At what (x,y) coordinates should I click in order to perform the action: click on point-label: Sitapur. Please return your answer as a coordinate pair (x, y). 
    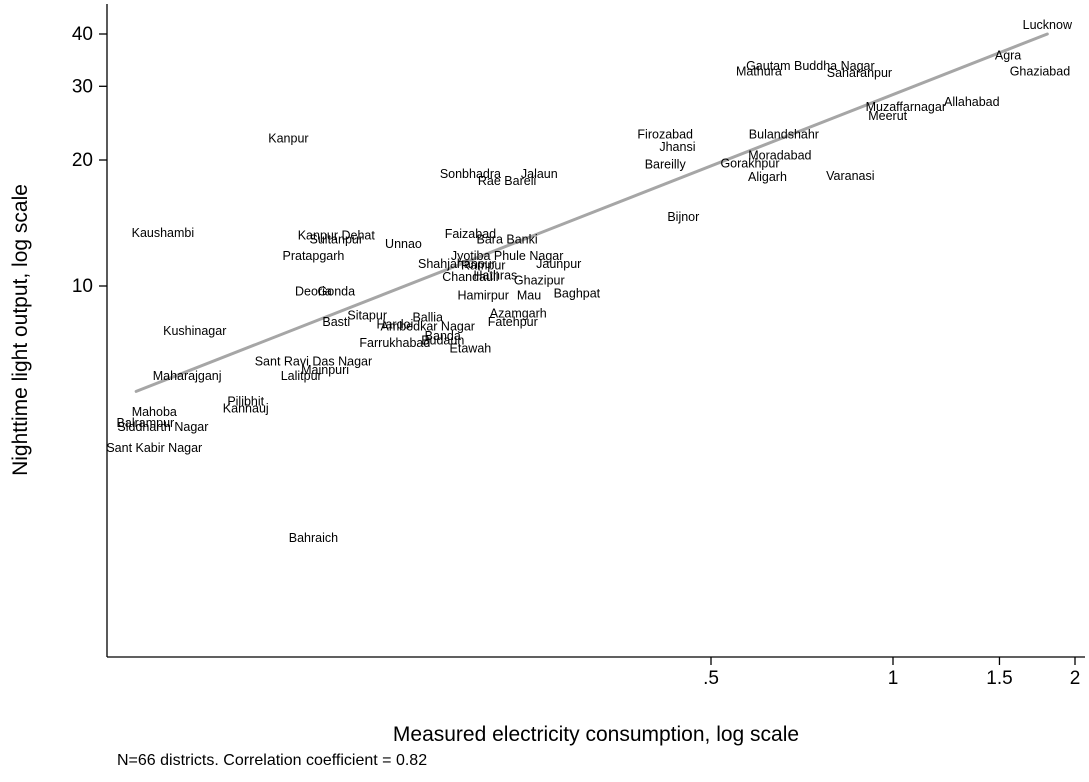
    Looking at the image, I should click on (367, 316).